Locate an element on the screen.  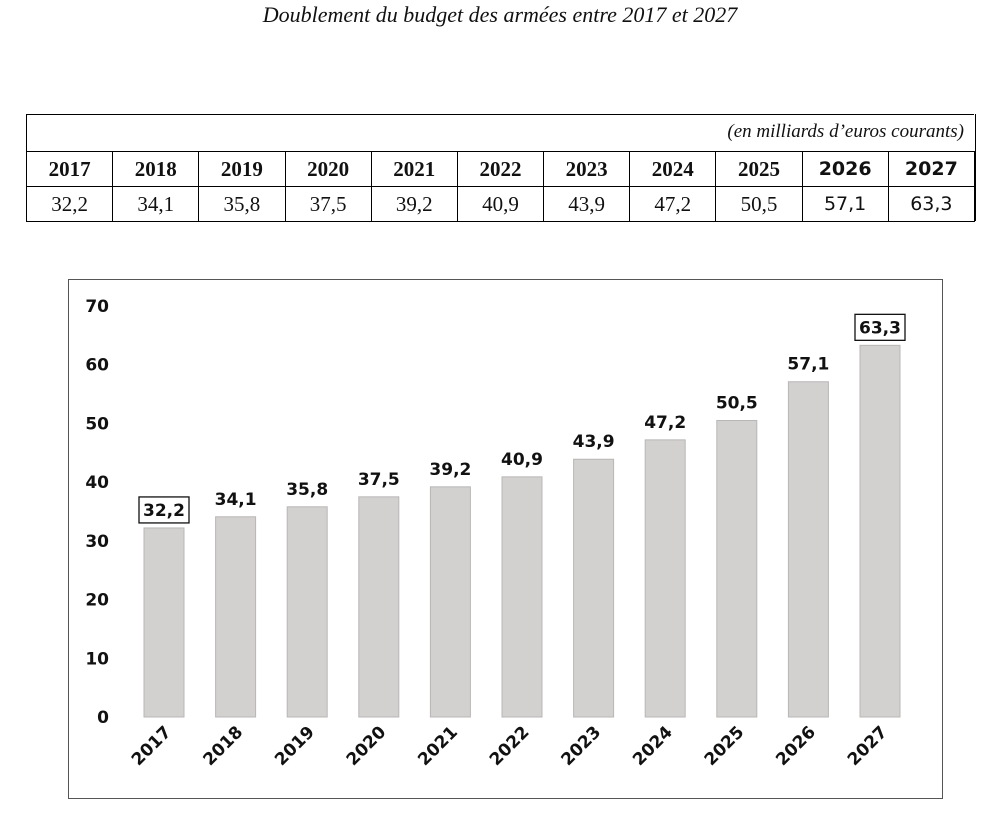
x-tick-label: 2027 is located at coordinates (868, 746).